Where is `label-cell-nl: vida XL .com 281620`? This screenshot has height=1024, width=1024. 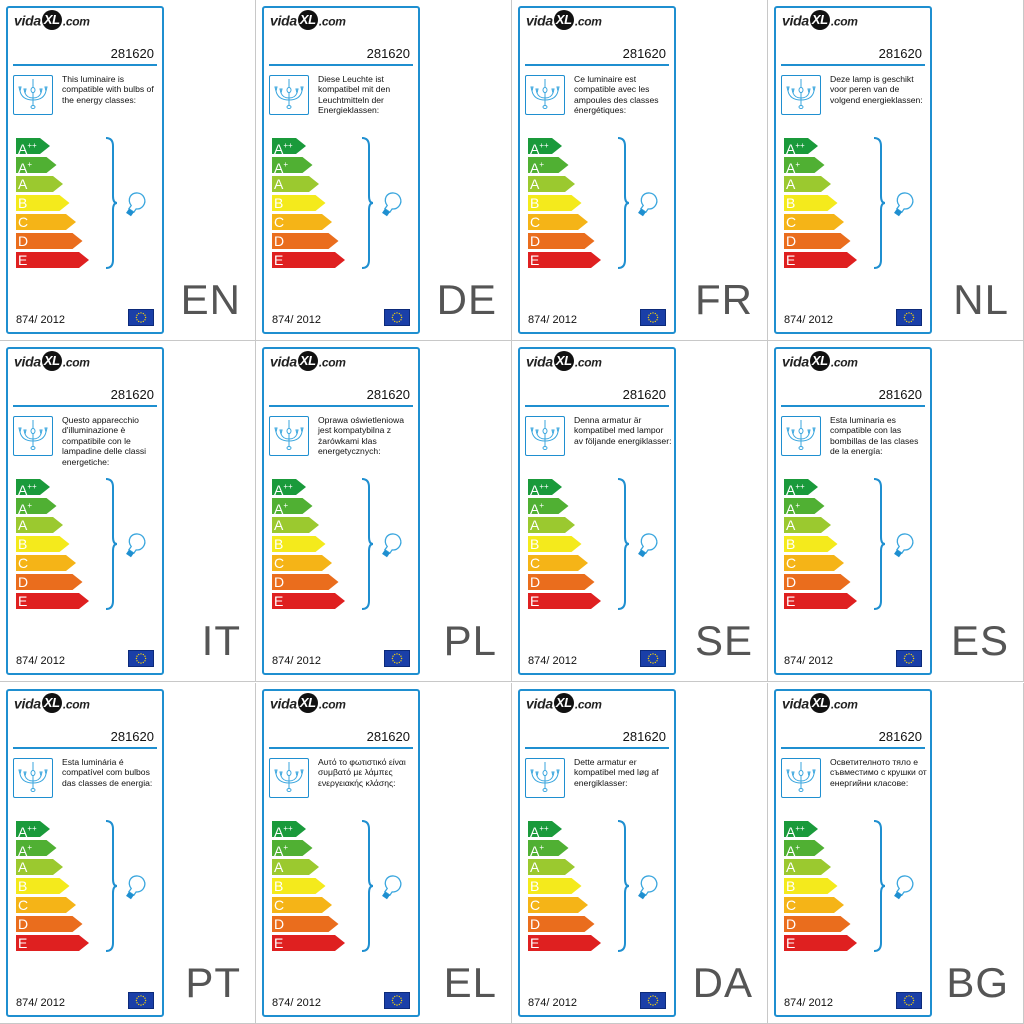
label-cell-nl: vida XL .com 281620 is located at coordinates (896, 170).